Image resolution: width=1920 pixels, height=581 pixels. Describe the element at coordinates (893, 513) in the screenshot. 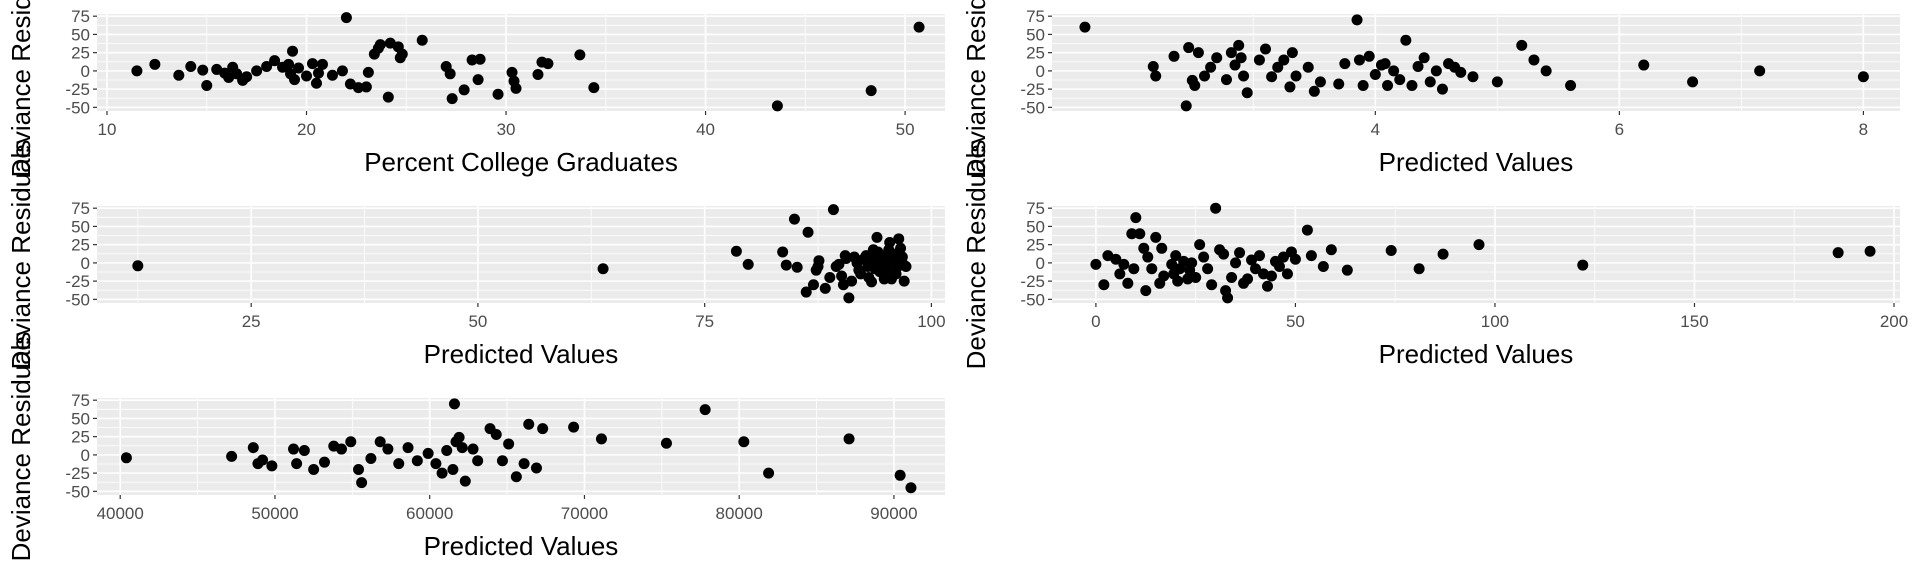

I see `x-tick-label: 90000` at that location.